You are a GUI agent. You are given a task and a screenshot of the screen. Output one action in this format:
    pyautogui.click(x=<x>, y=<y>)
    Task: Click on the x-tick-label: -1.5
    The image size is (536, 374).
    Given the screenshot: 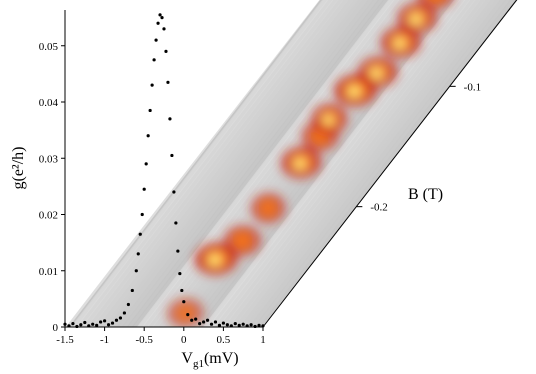 What is the action you would take?
    pyautogui.click(x=65, y=340)
    